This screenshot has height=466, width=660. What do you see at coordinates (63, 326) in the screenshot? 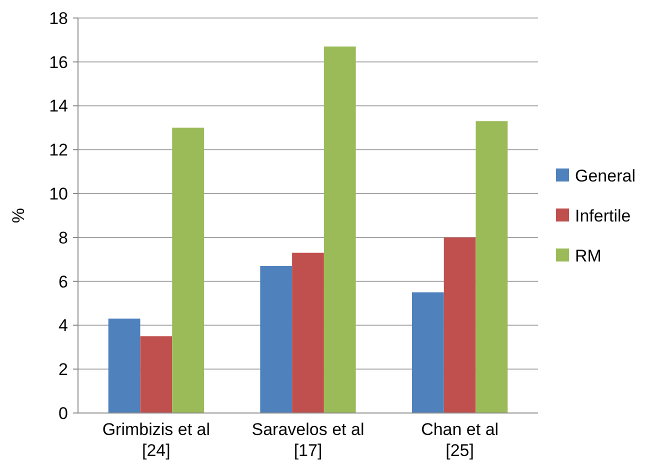
I see `y-tick-label: 4` at bounding box center [63, 326].